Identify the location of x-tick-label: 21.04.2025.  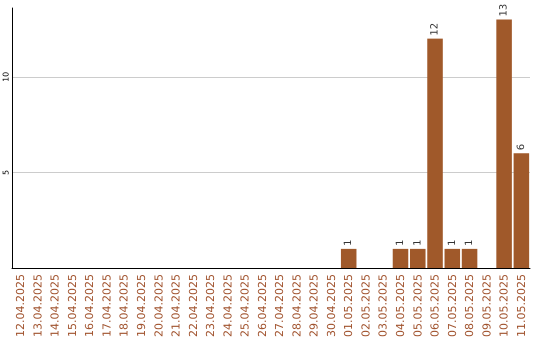
(176, 306).